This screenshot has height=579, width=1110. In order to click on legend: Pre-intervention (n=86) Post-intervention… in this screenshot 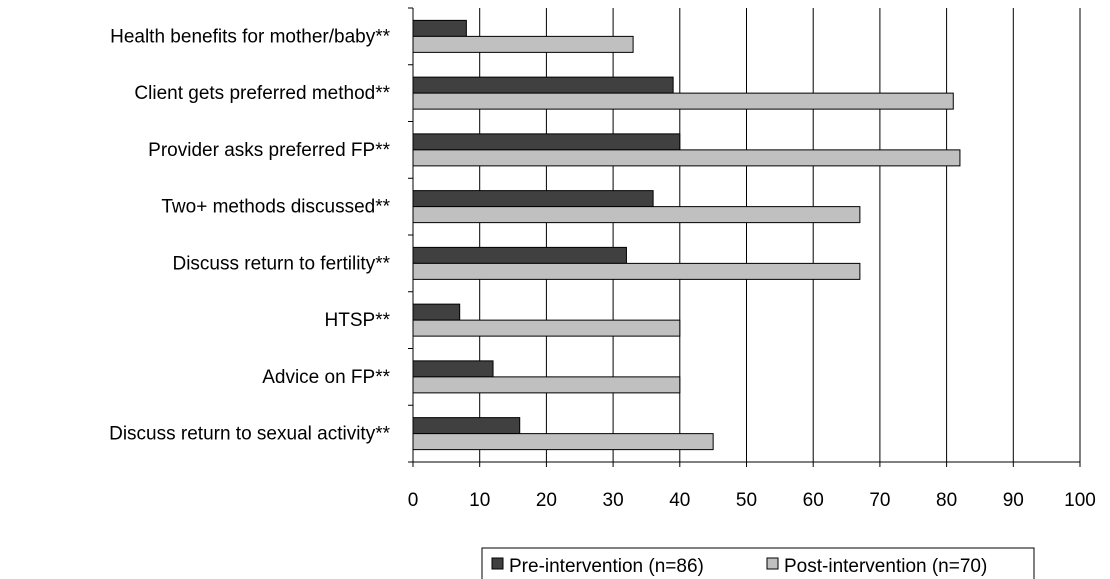, I will do `click(758, 563)`.